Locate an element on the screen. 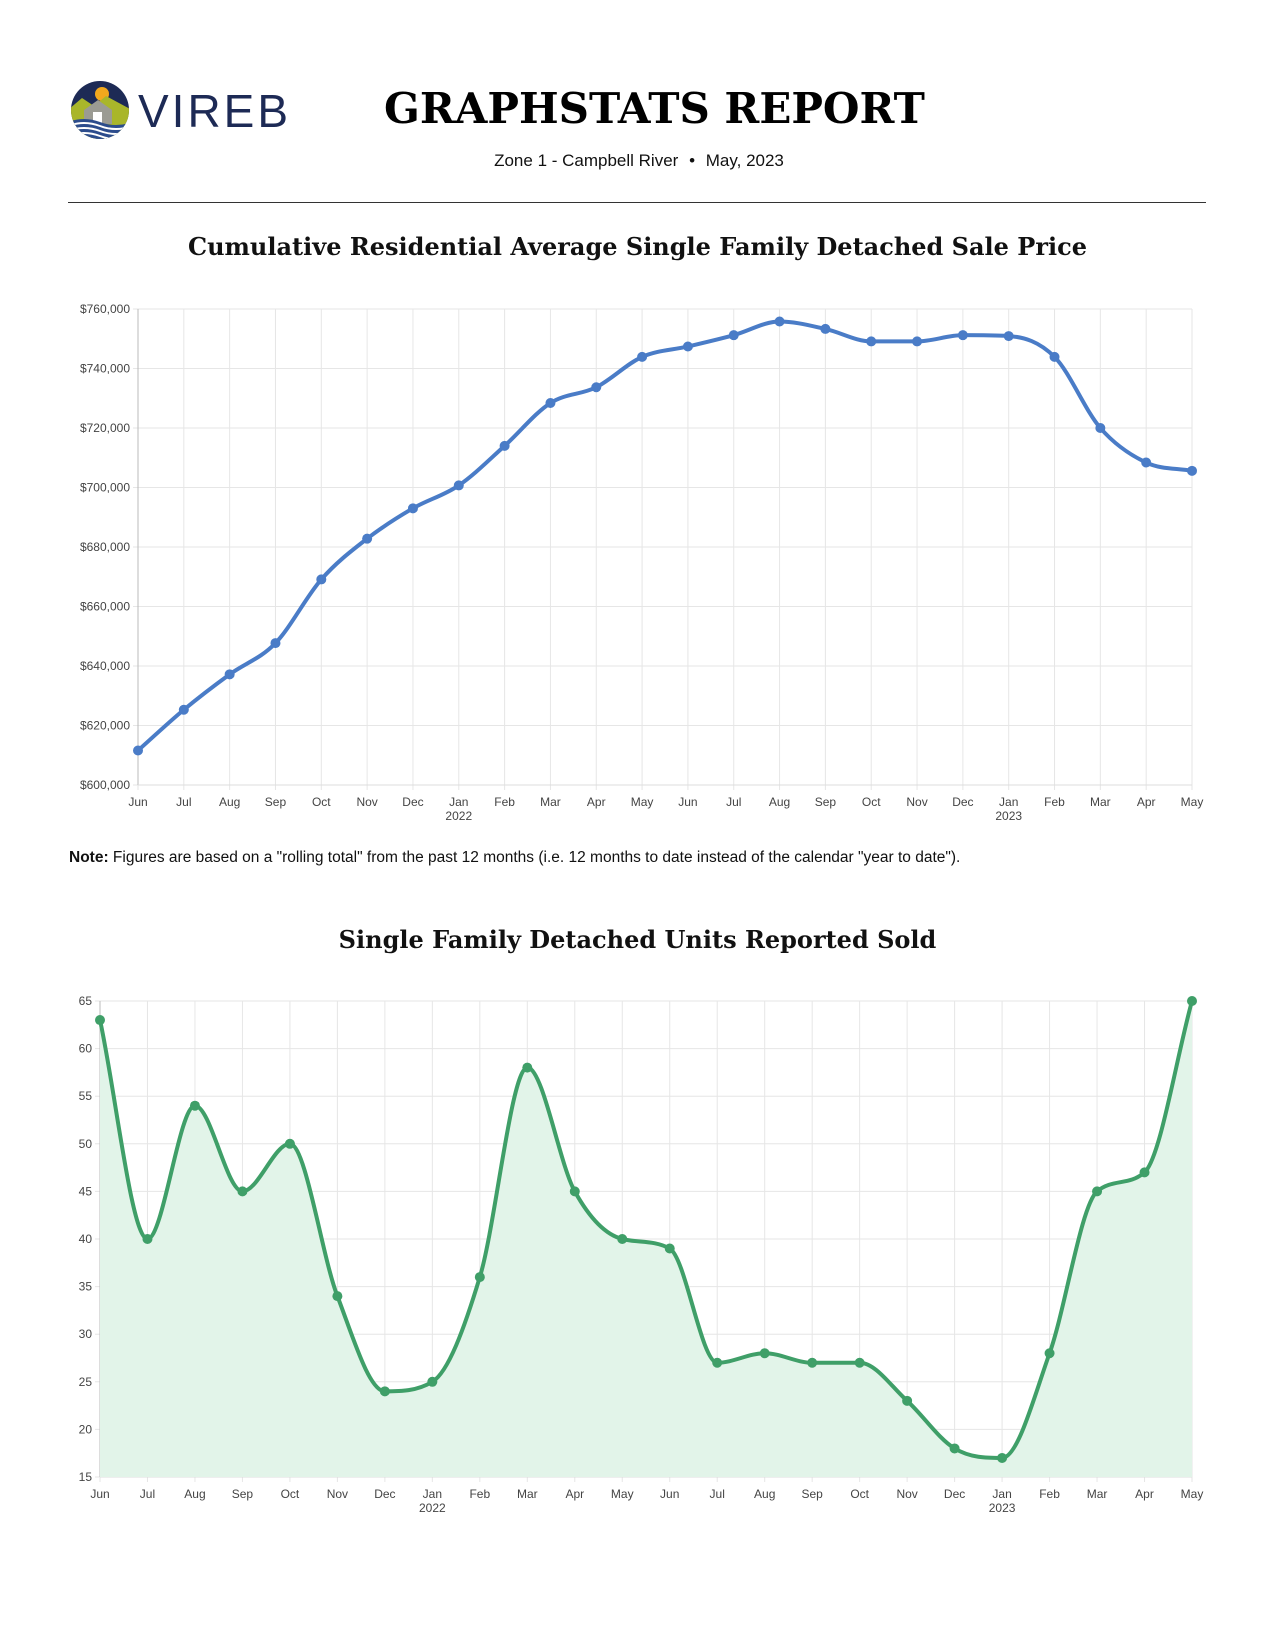 The image size is (1275, 1650). y-tick-label: 40 is located at coordinates (86, 1239).